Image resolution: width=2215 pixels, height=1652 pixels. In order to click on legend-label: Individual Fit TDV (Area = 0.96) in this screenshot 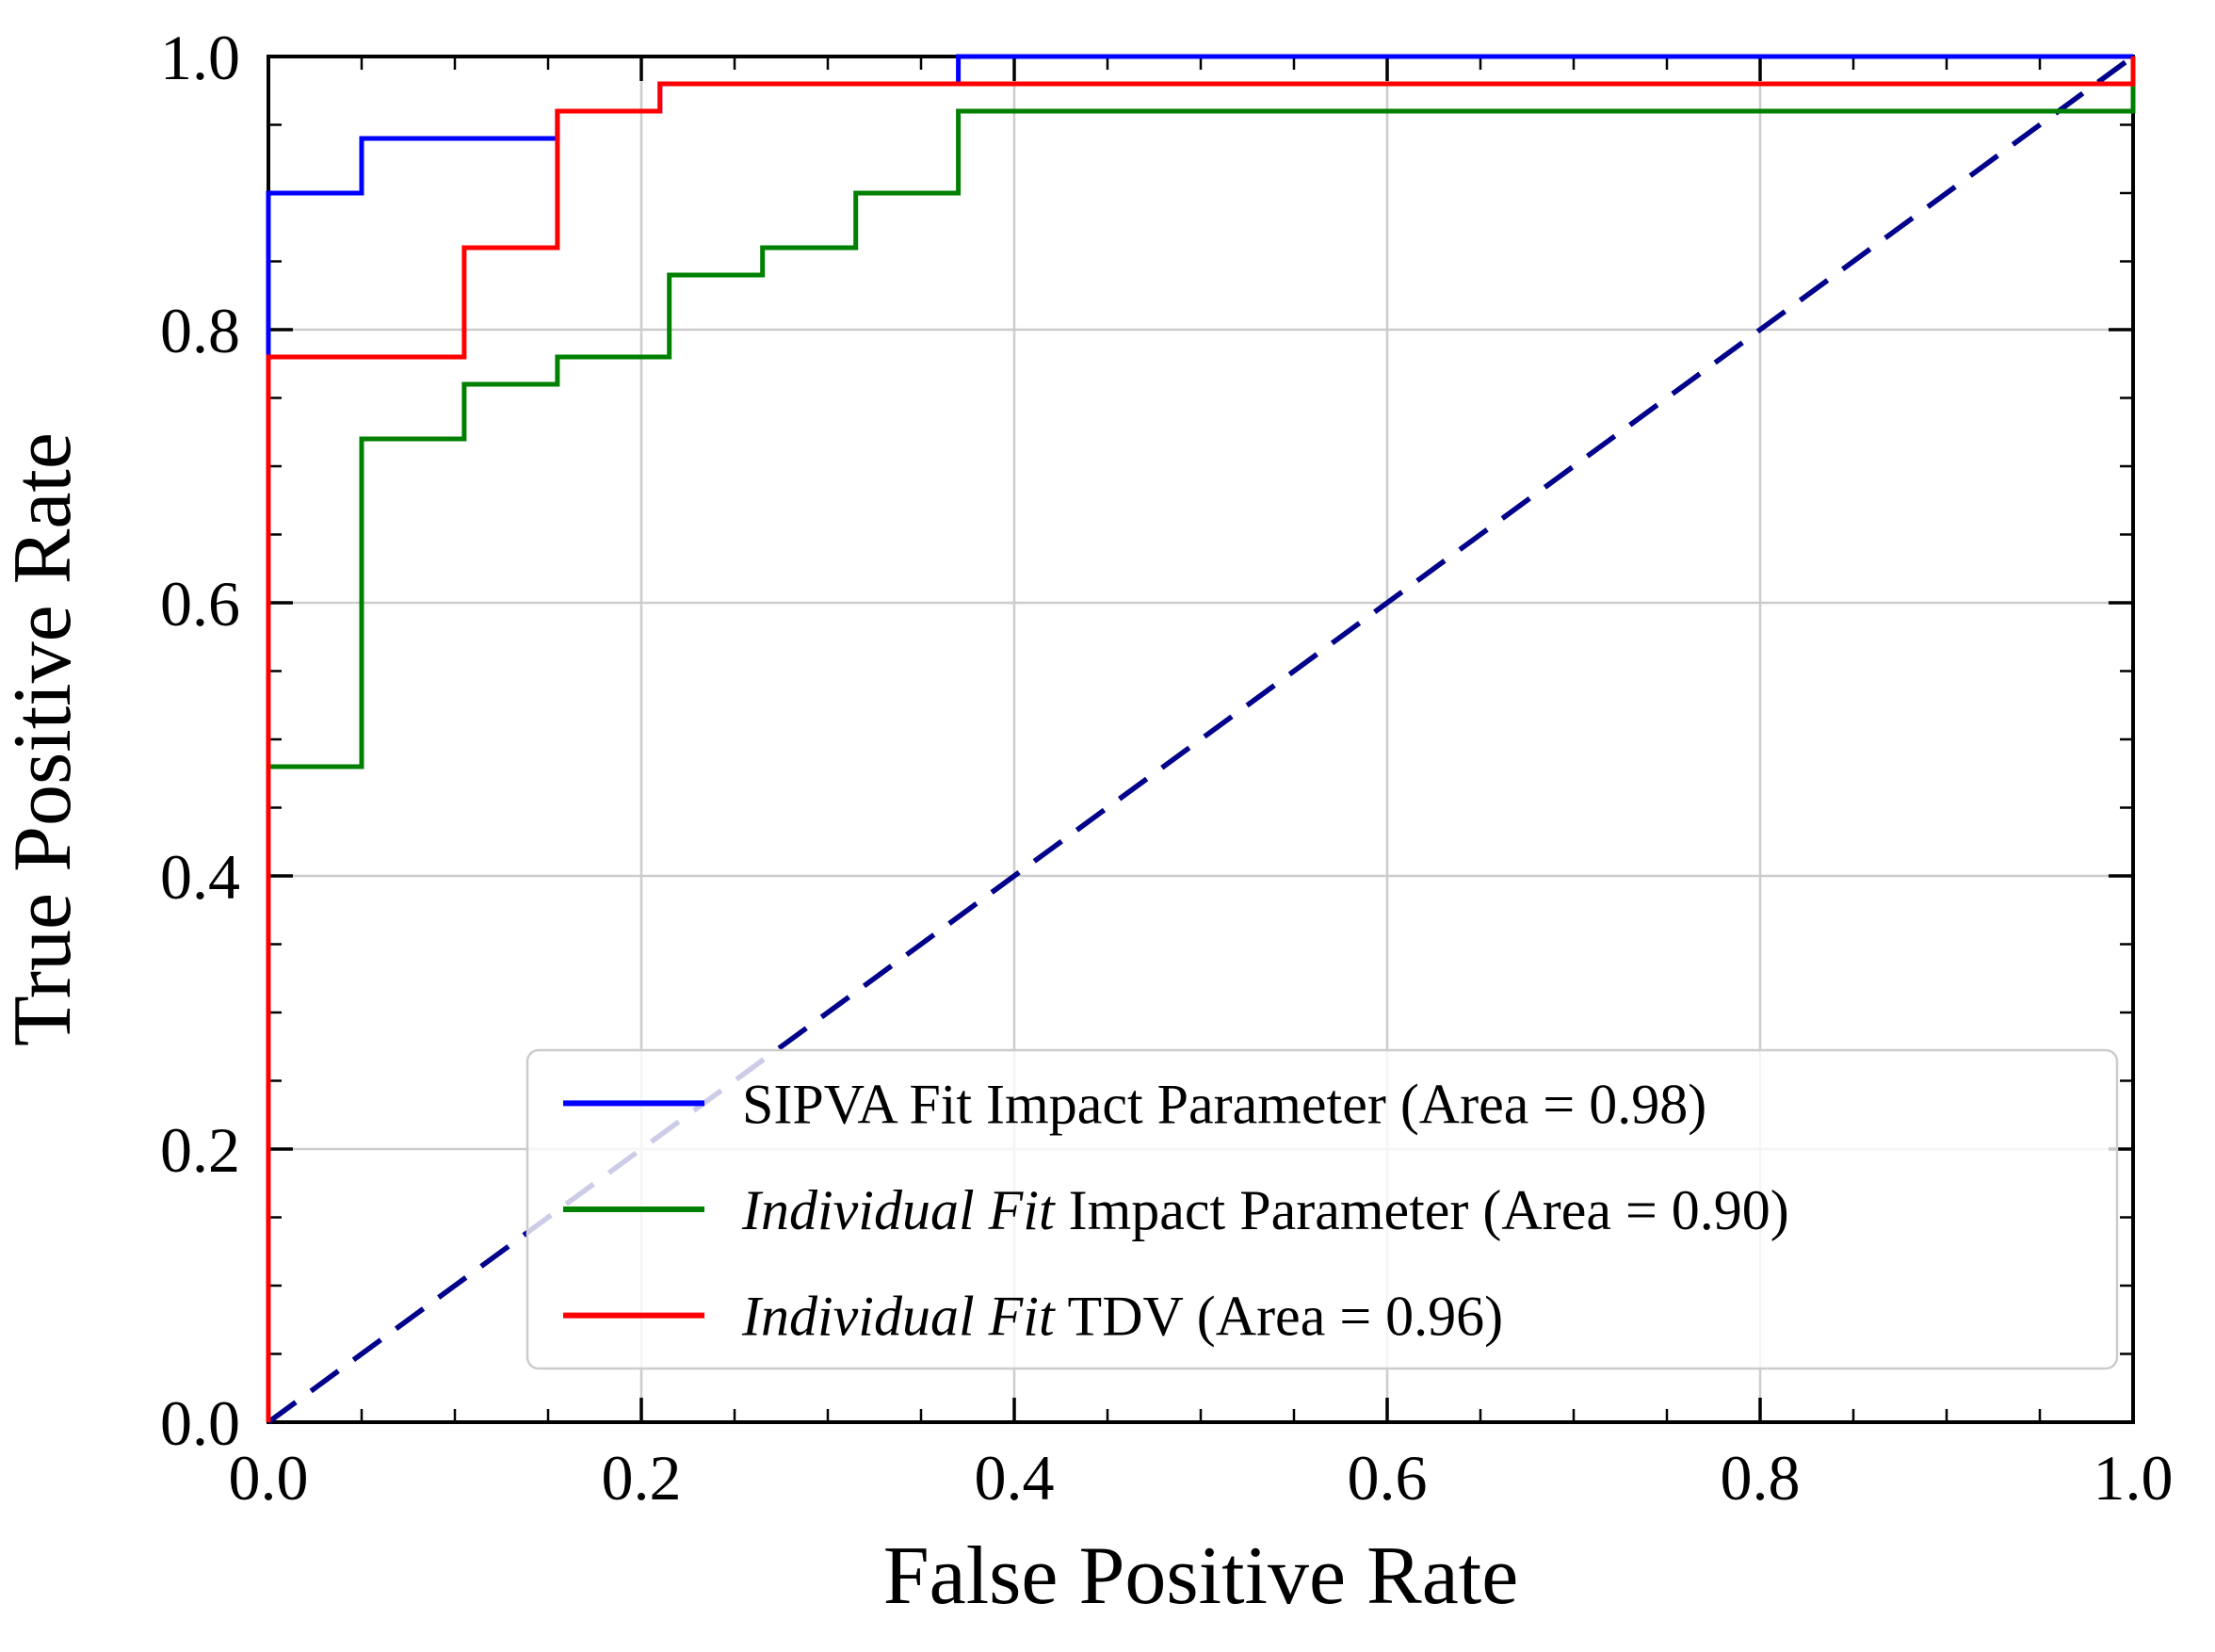, I will do `click(1122, 1317)`.